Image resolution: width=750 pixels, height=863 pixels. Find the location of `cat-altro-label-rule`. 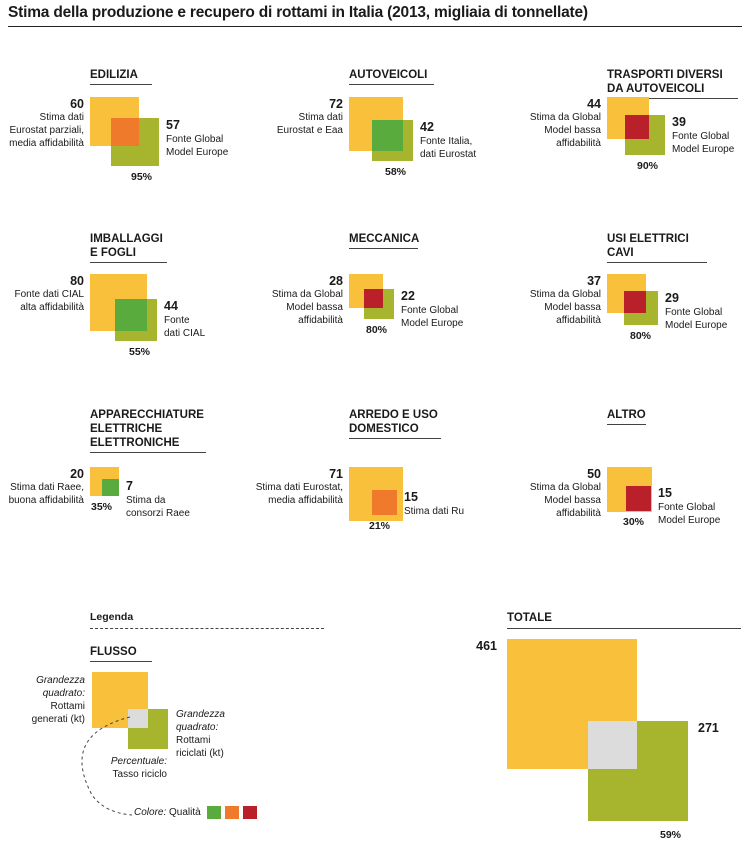

cat-altro-label-rule is located at coordinates (626, 424).